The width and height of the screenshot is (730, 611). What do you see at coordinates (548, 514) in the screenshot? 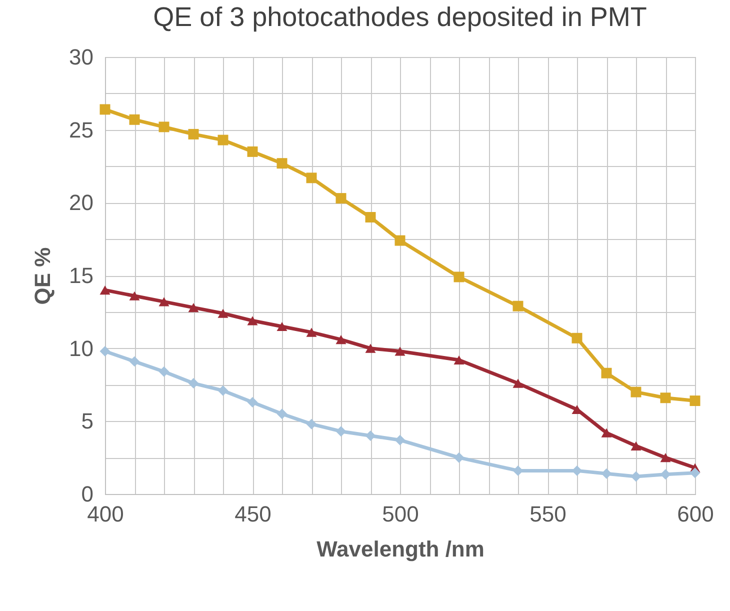
I see `x-tick-label: 550` at bounding box center [548, 514].